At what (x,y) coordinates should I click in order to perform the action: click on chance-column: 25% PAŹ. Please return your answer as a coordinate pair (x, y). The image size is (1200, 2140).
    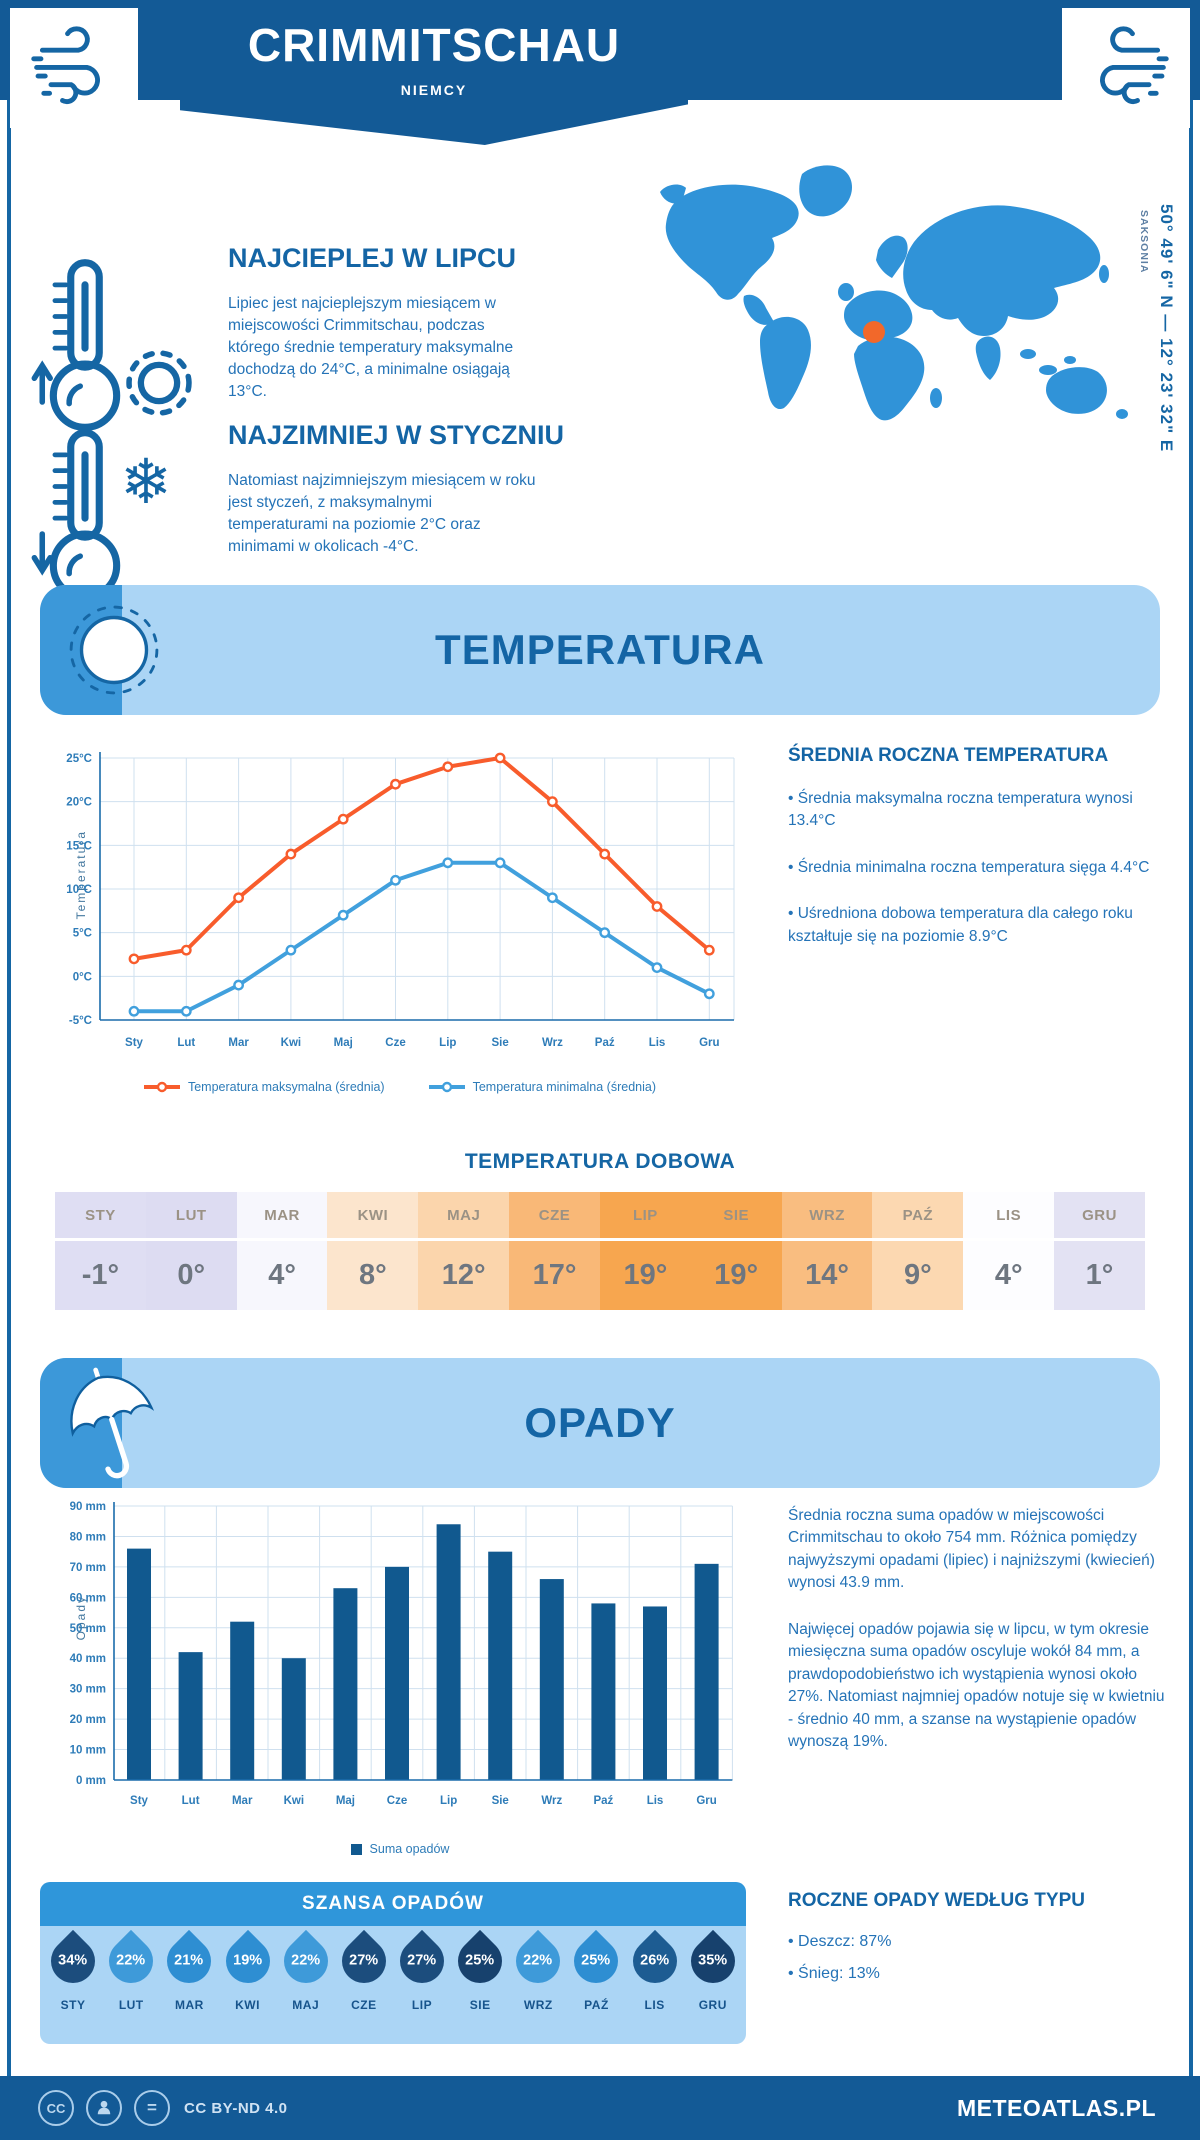
    Looking at the image, I should click on (596, 1985).